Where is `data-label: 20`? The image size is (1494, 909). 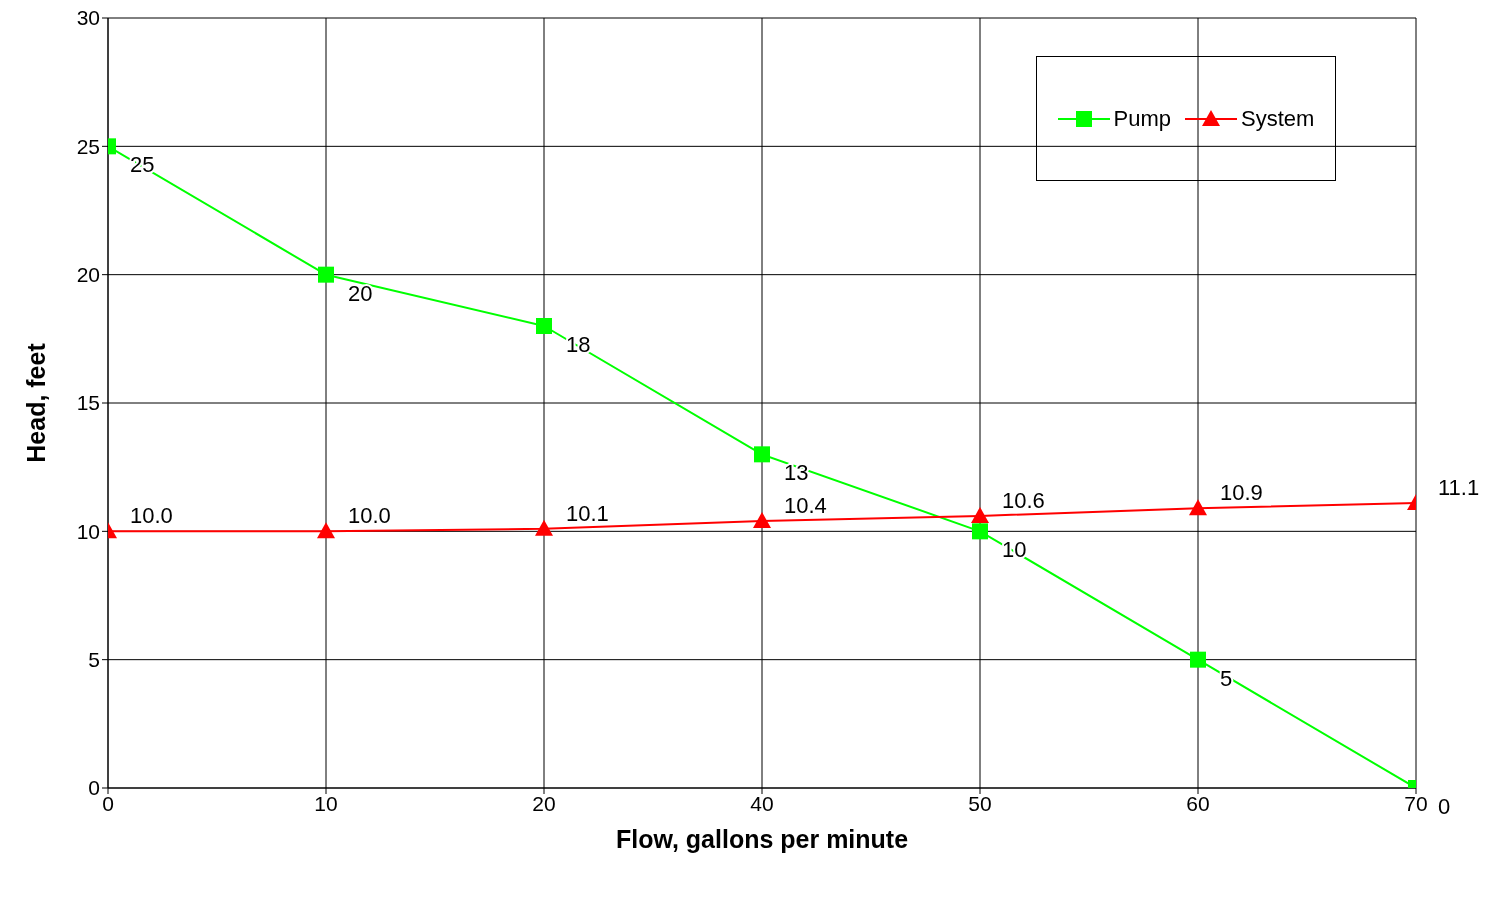
data-label: 20 is located at coordinates (360, 293).